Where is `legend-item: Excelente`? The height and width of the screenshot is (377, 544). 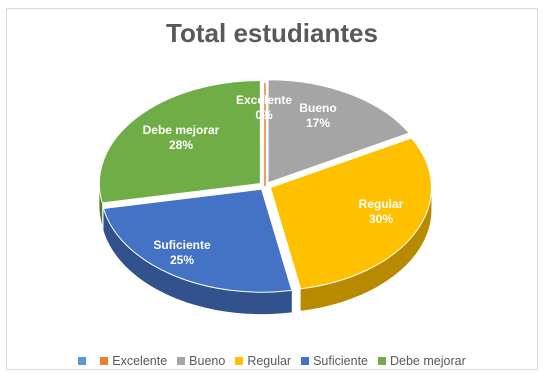
legend-item: Excelente is located at coordinates (133, 361).